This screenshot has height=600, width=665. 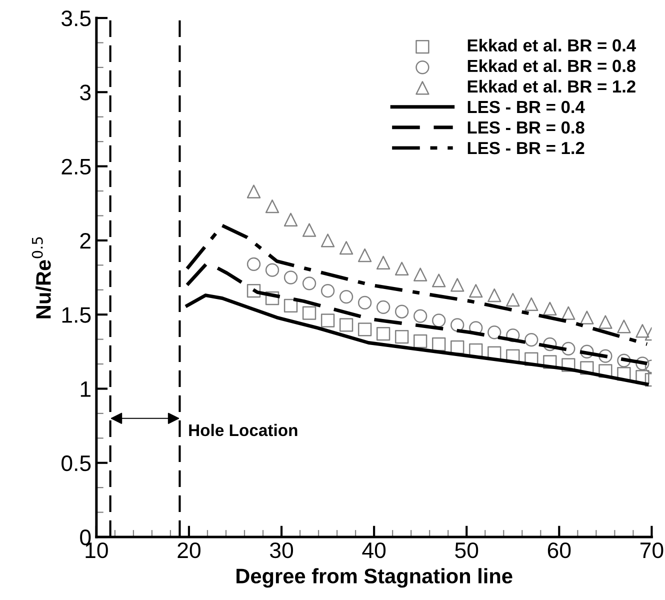 What do you see at coordinates (42, 277) in the screenshot?
I see `y-axis-title: Nu/Re$^{0.5}$` at bounding box center [42, 277].